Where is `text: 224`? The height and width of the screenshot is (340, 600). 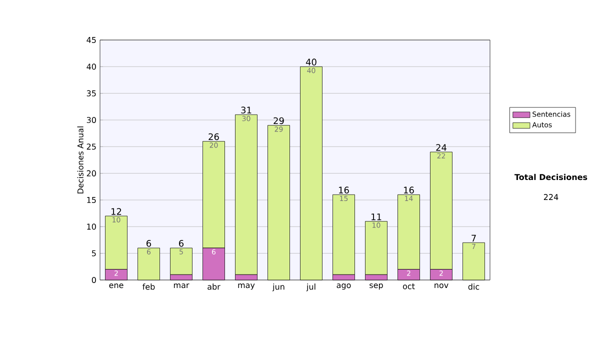 text: 224 is located at coordinates (551, 197).